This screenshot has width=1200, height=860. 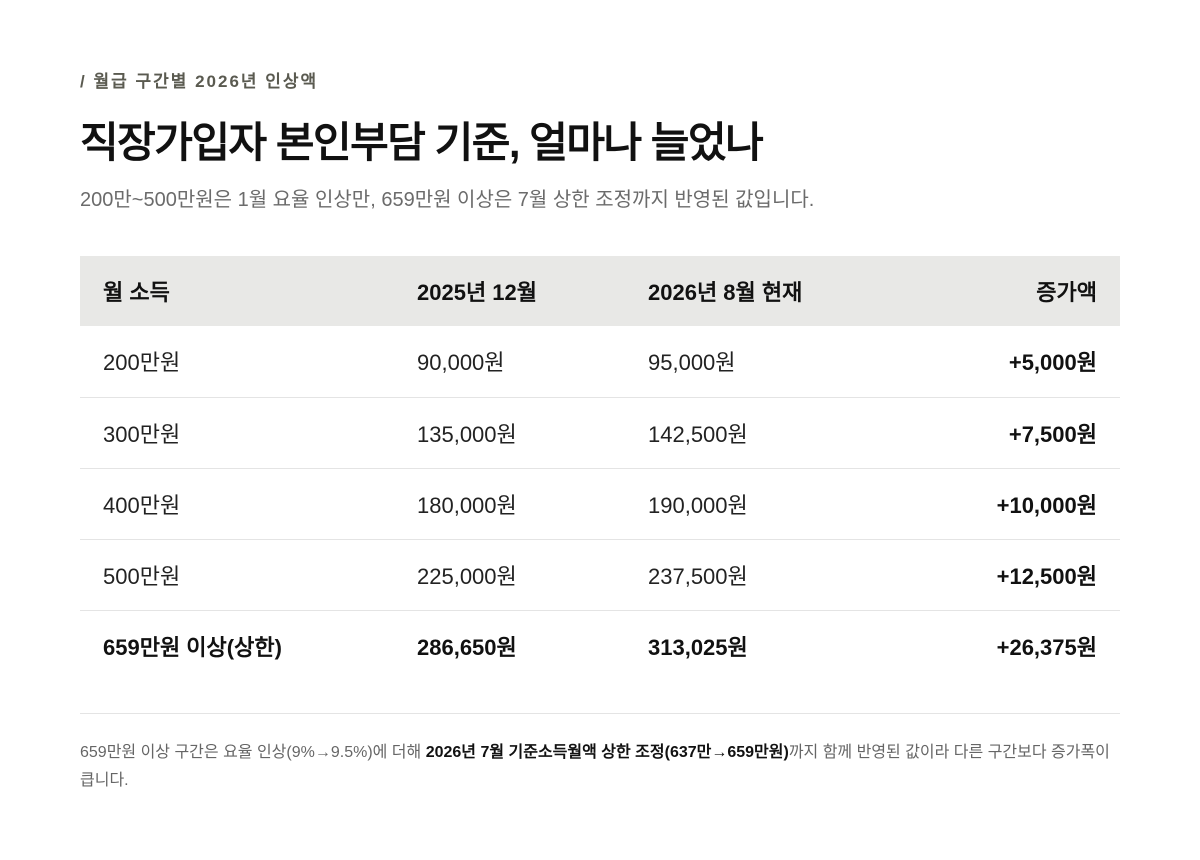 I want to click on cell-increase: +7,500원, so click(x=1004, y=432).